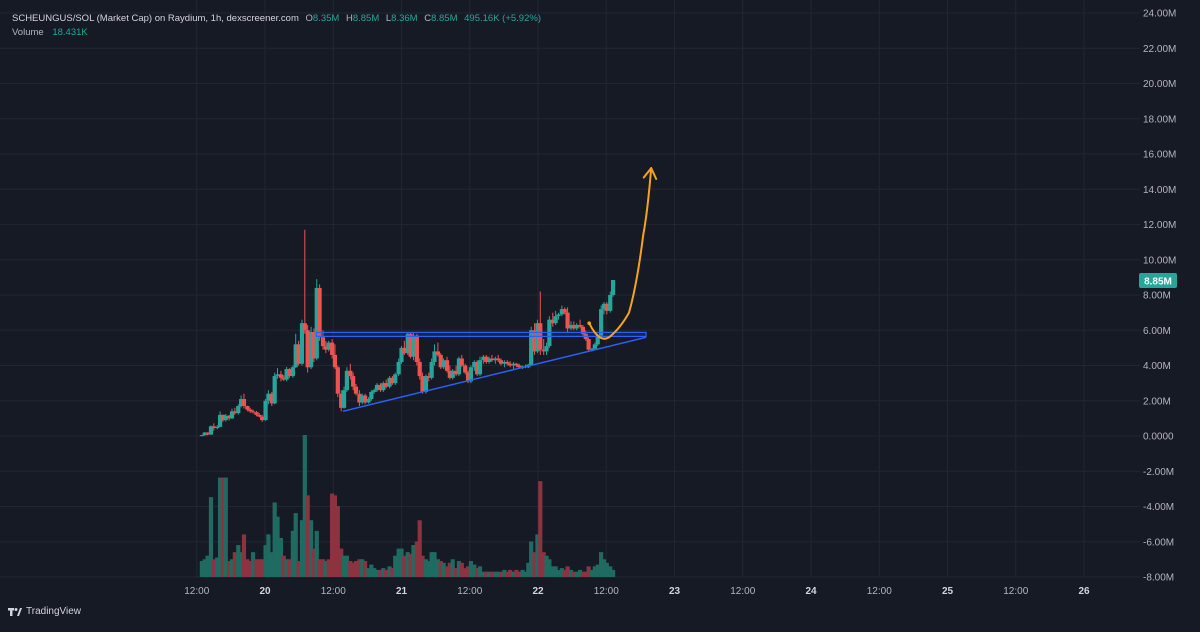 The width and height of the screenshot is (1200, 632). Describe the element at coordinates (486, 290) in the screenshot. I see `drawings` at that location.